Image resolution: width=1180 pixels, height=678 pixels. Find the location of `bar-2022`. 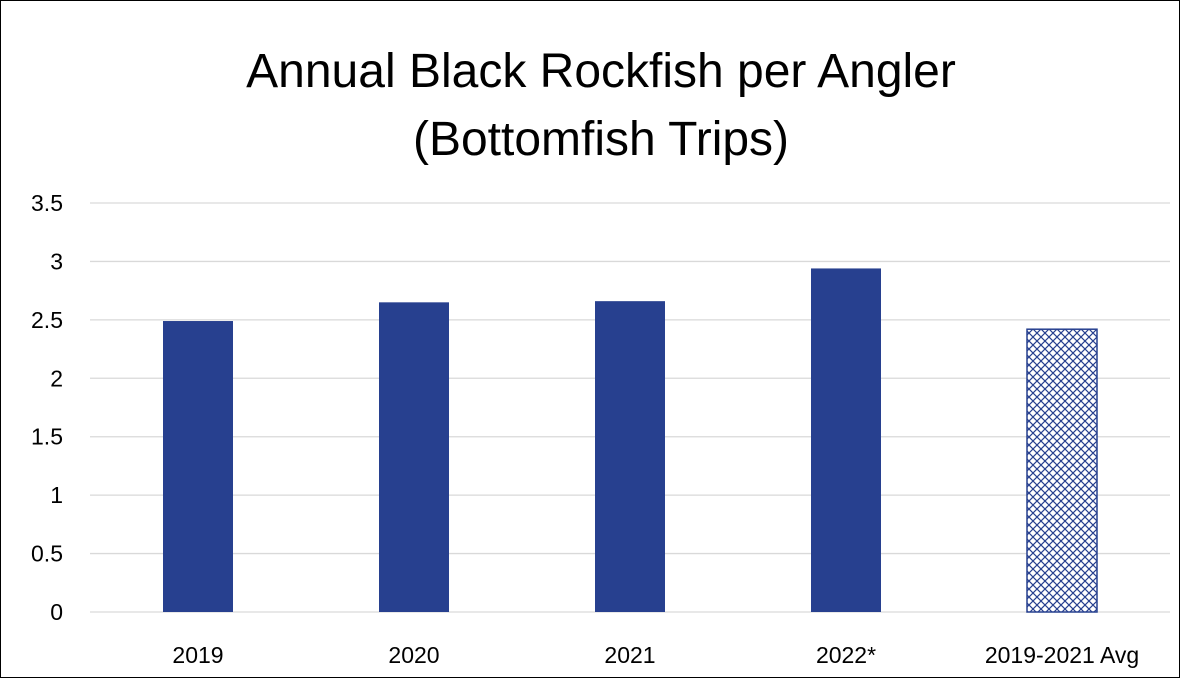

bar-2022 is located at coordinates (846, 440).